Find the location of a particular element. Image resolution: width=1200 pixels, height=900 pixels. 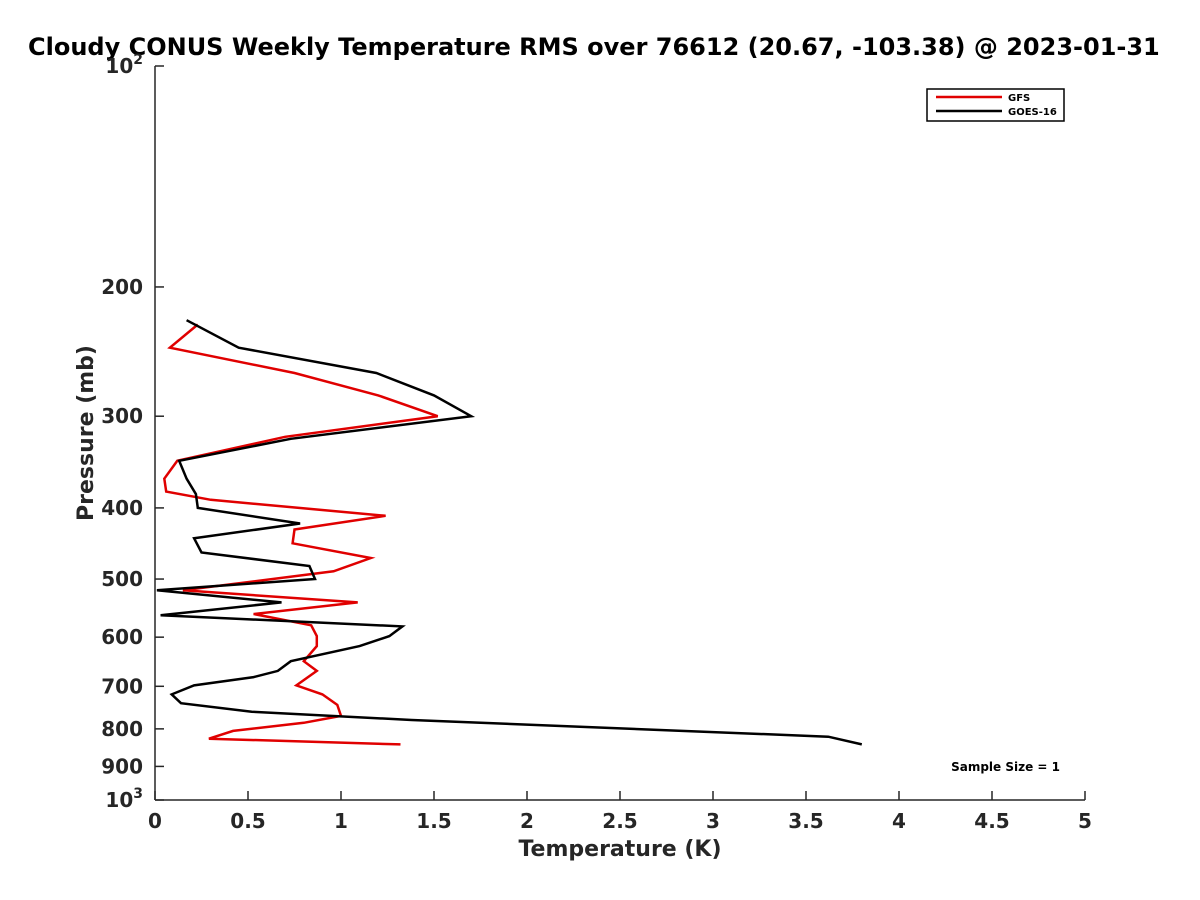

y-axis-label: Pressure (mb) is located at coordinates (86, 433).